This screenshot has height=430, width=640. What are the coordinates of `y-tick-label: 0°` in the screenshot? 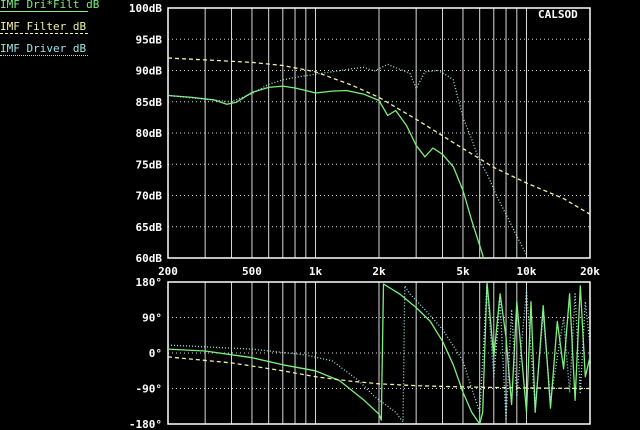 It's located at (155, 353).